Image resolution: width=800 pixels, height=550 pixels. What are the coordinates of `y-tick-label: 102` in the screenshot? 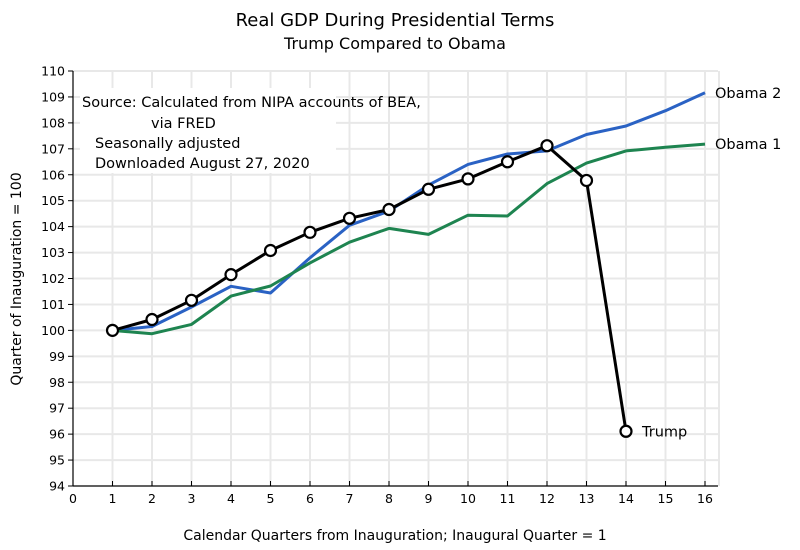 It's located at (53, 278).